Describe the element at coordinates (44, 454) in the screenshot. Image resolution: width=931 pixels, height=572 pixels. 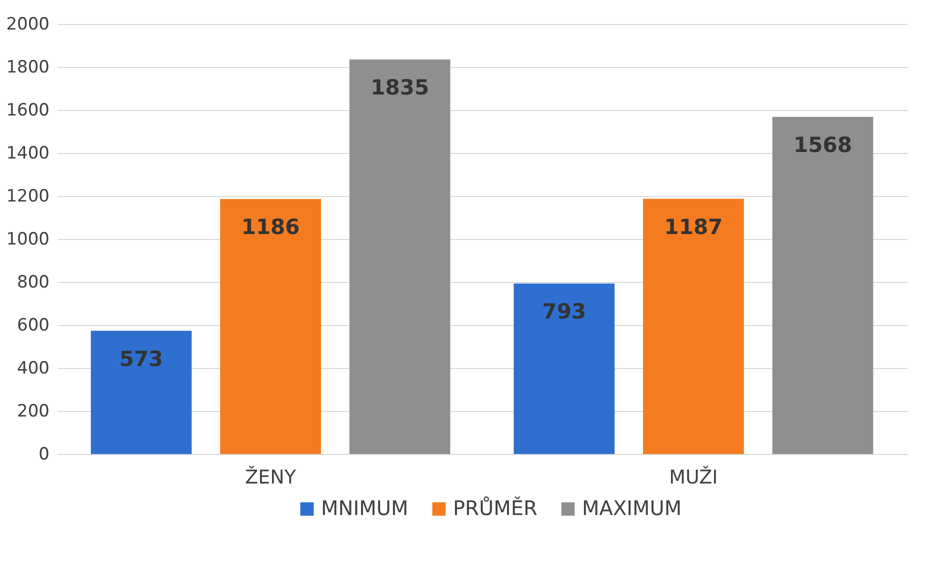
I see `y-tick-label: 0` at that location.